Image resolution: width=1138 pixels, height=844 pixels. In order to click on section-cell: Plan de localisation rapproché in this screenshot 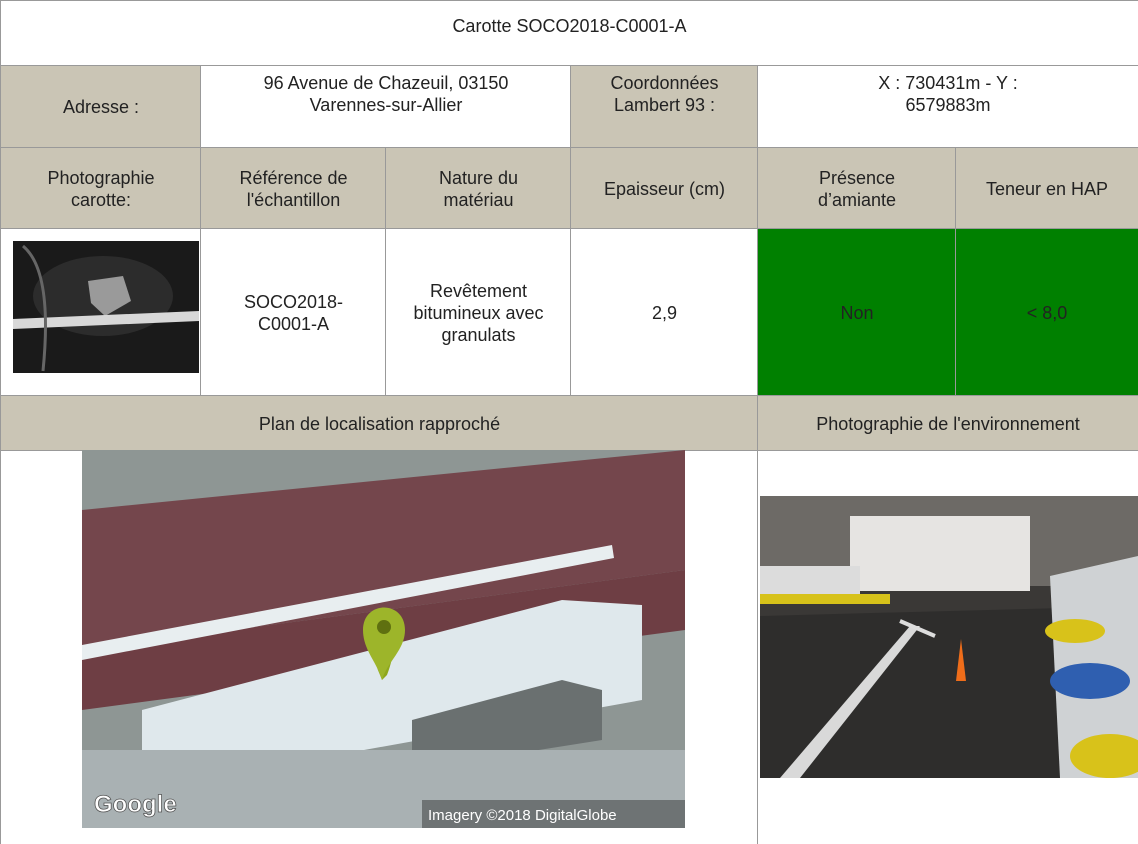, I will do `click(379, 423)`.